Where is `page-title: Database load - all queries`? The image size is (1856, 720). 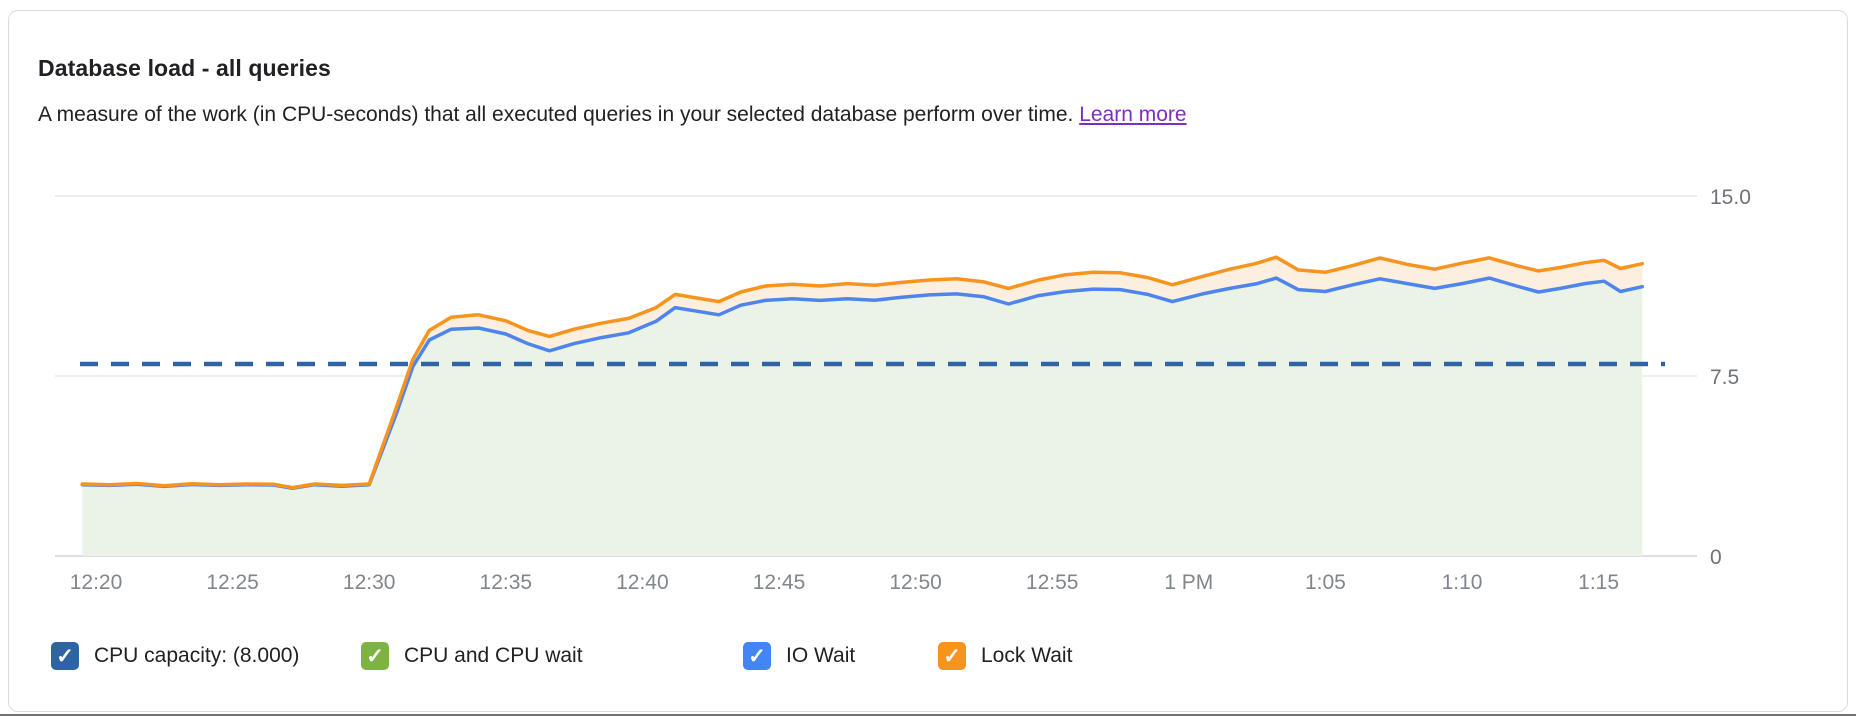
page-title: Database load - all queries is located at coordinates (184, 68).